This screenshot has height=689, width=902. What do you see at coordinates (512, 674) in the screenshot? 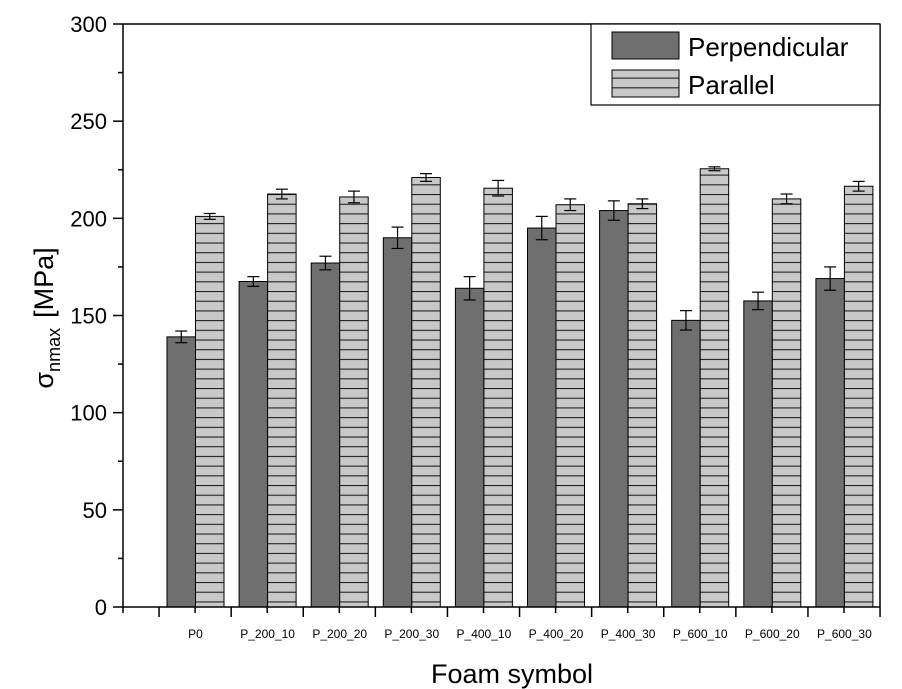
I see `x-axis-title: Foam symbol` at bounding box center [512, 674].